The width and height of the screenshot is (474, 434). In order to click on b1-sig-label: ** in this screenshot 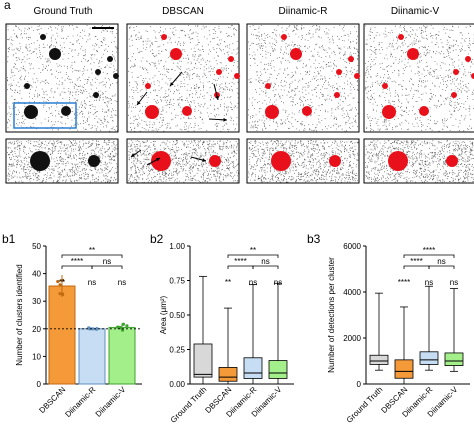, I will do `click(92, 250)`.